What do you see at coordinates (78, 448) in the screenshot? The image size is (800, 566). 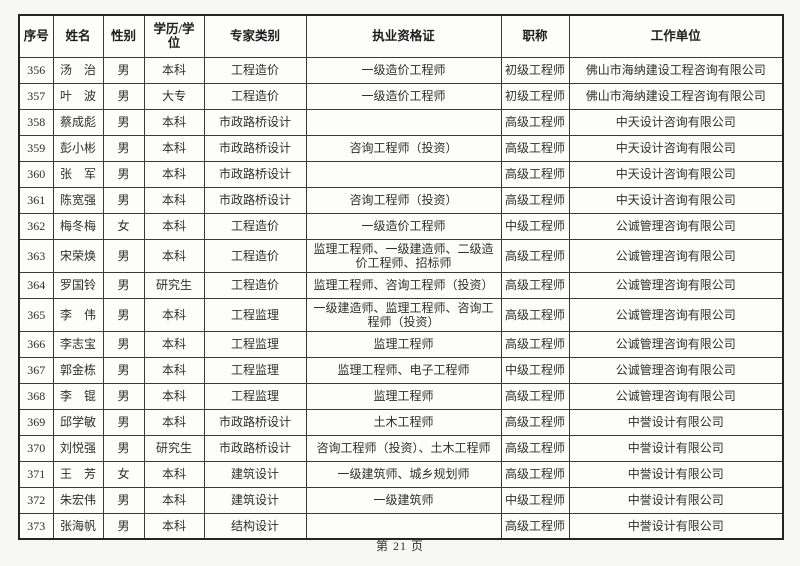 I see `cell-name: 刘悦强` at bounding box center [78, 448].